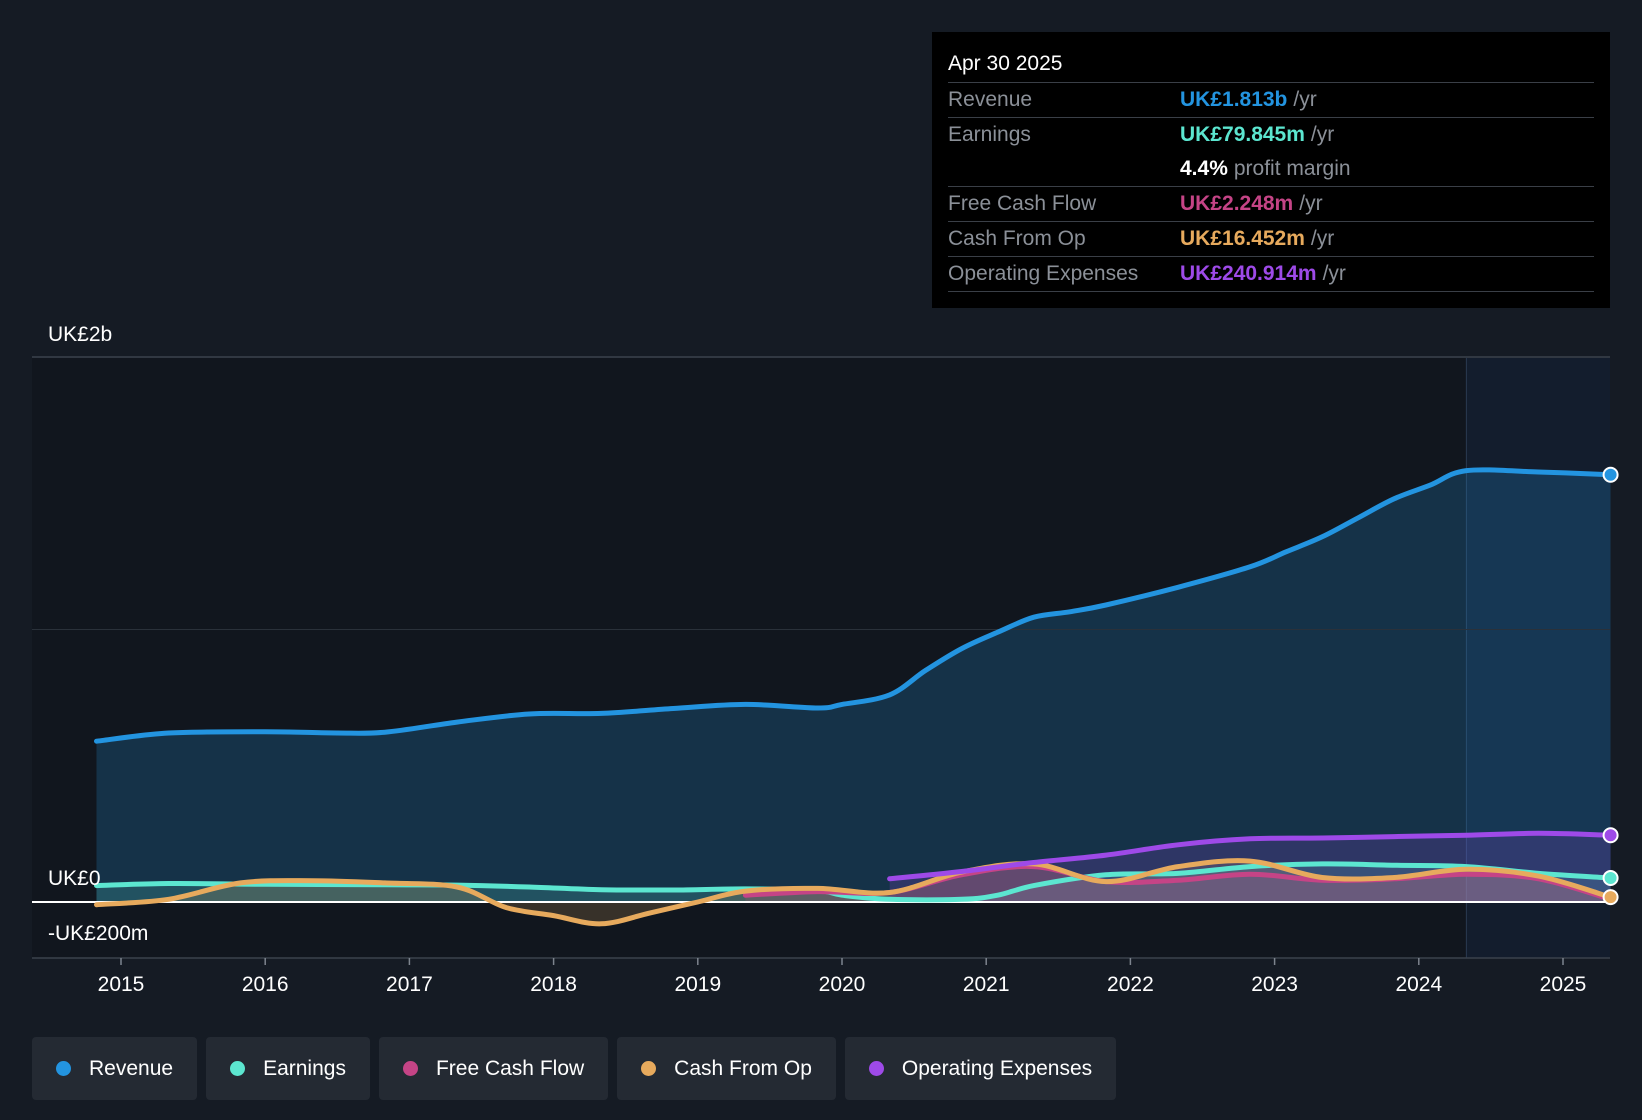  Describe the element at coordinates (1022, 203) in the screenshot. I see `tooltip-label: Free Cash Flow` at that location.